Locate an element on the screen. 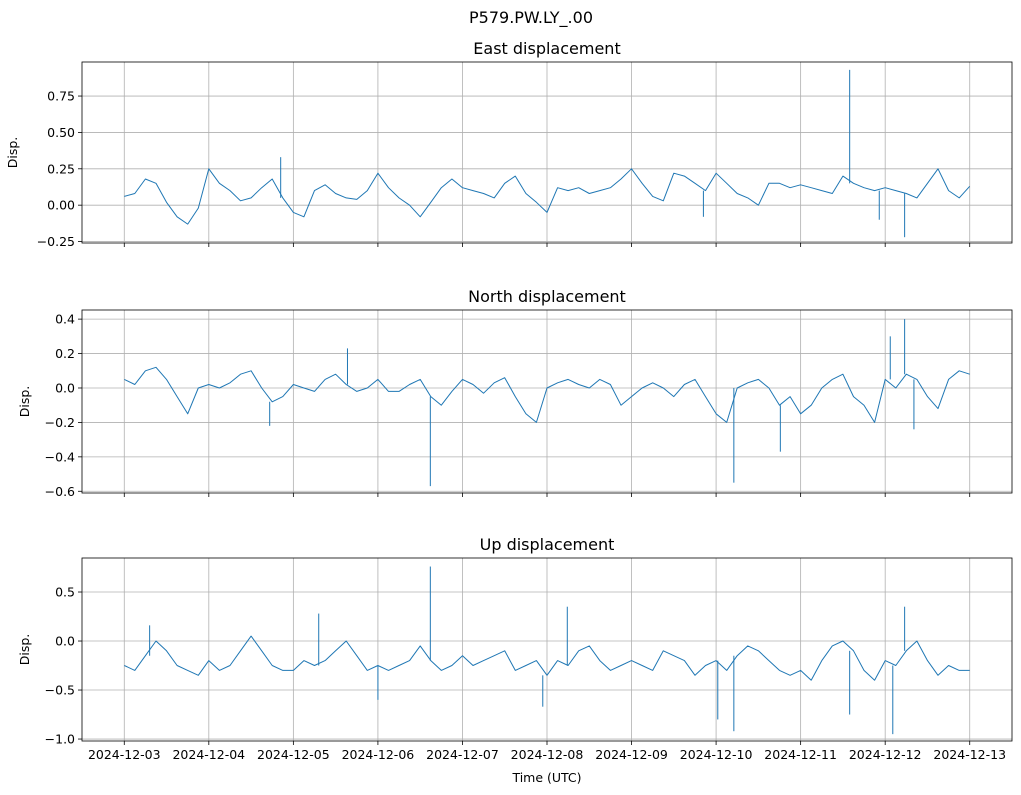 This screenshot has width=1021, height=795. x-tick-label: 2024-12-09 is located at coordinates (631, 754).